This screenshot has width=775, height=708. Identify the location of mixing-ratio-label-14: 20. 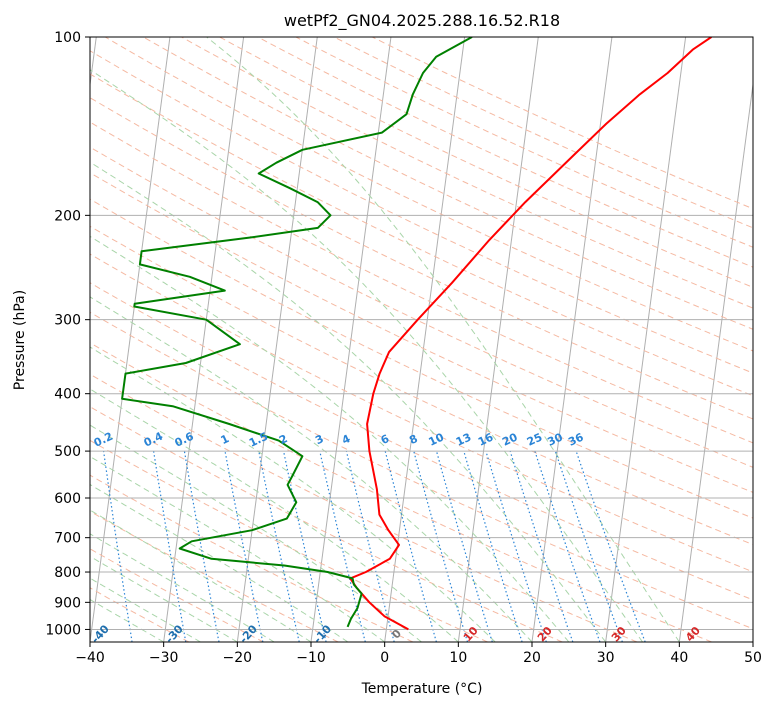
(510, 439).